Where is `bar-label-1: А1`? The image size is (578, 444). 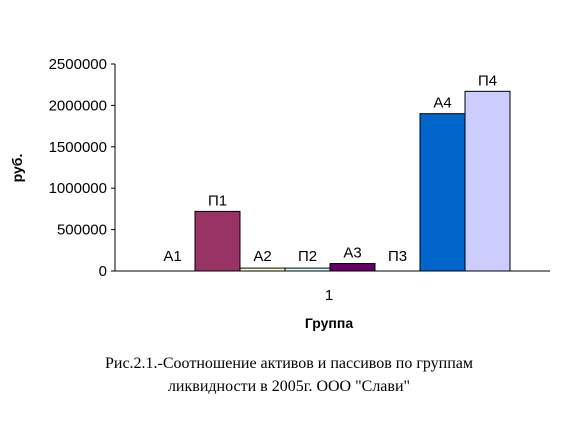
bar-label-1: А1 is located at coordinates (172, 256).